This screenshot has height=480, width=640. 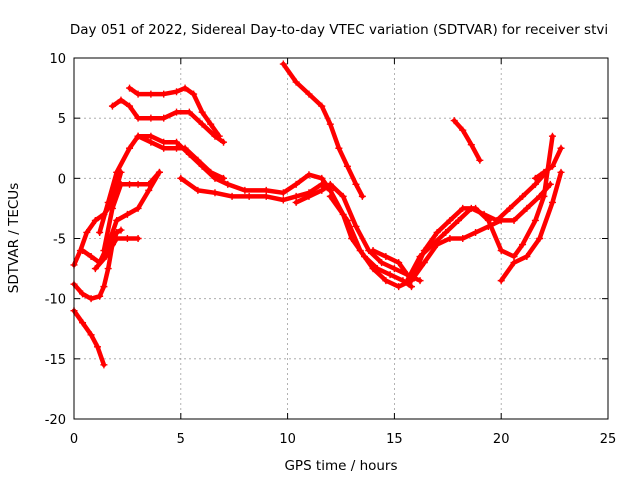 I want to click on x-tick-label: 5, so click(x=181, y=439).